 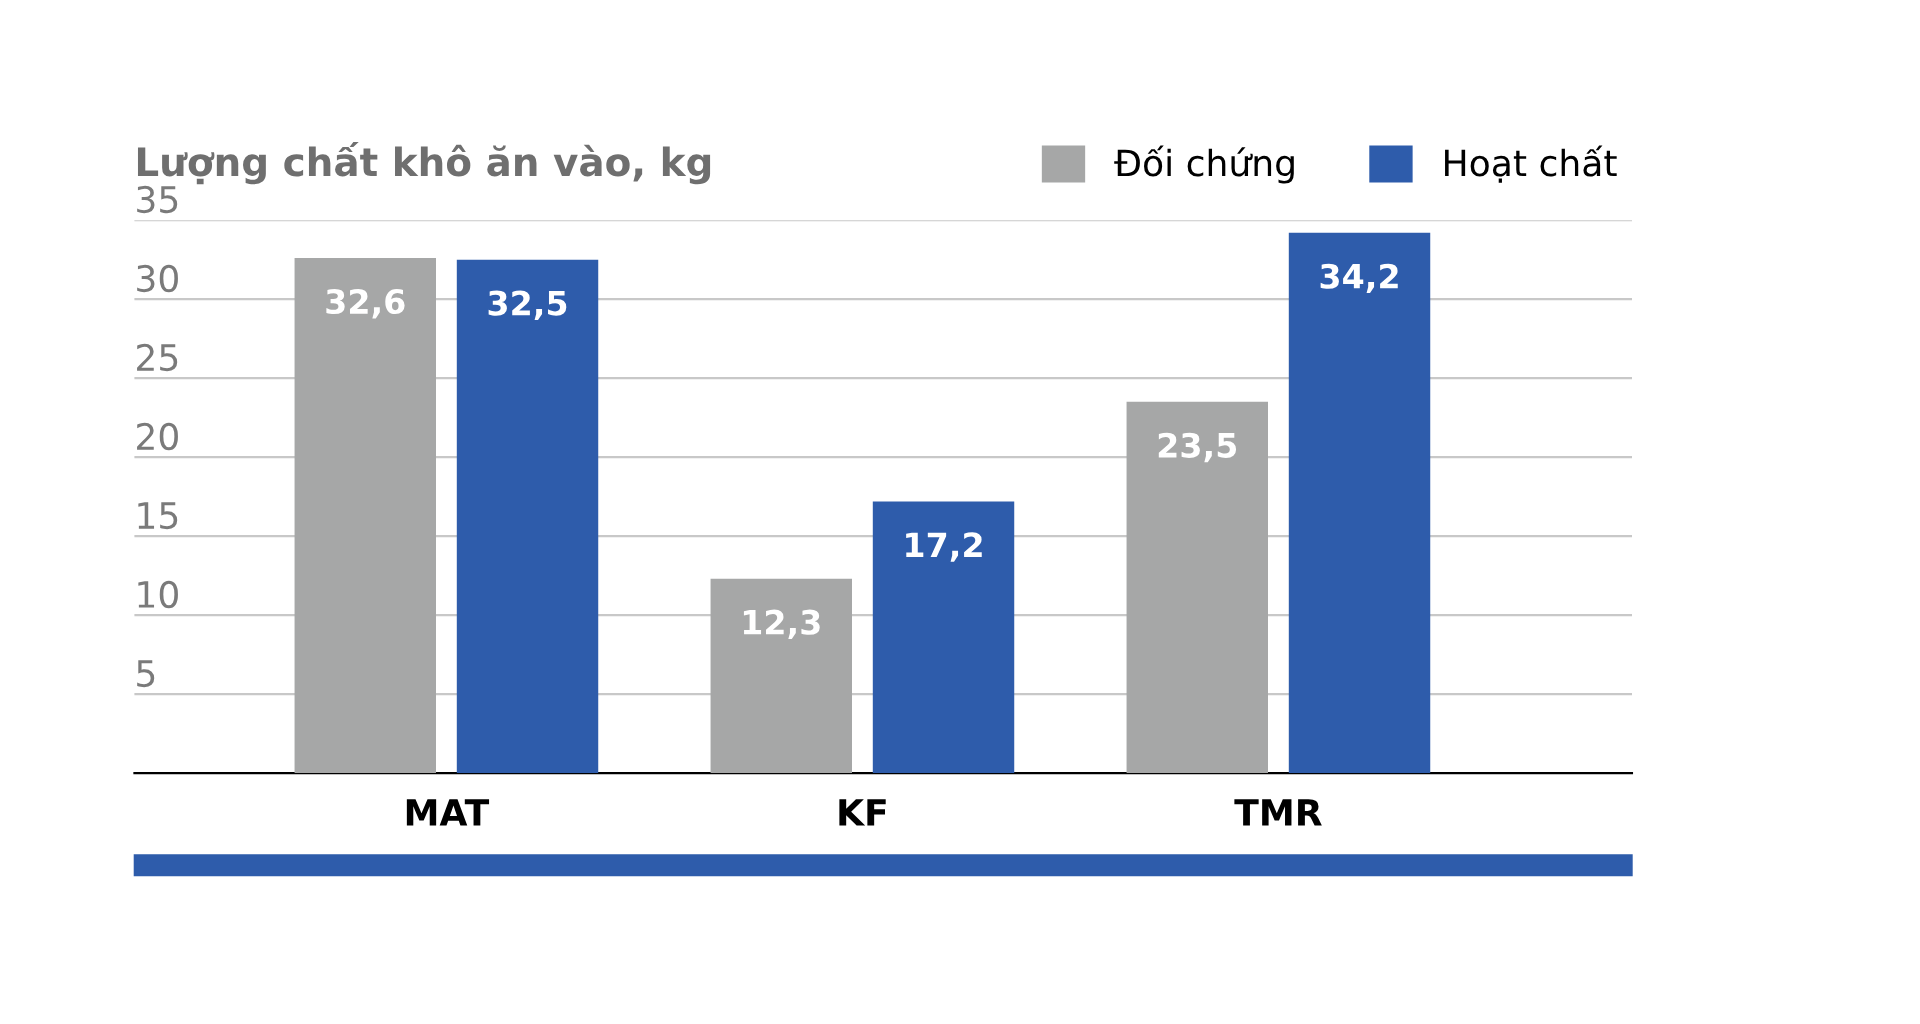 What do you see at coordinates (527, 305) in the screenshot?
I see `data-label: 32,5` at bounding box center [527, 305].